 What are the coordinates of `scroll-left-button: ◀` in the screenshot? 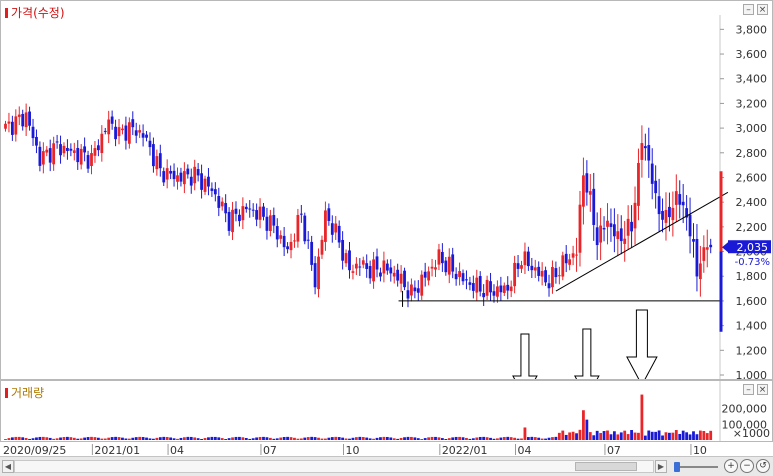 It's located at (8, 466).